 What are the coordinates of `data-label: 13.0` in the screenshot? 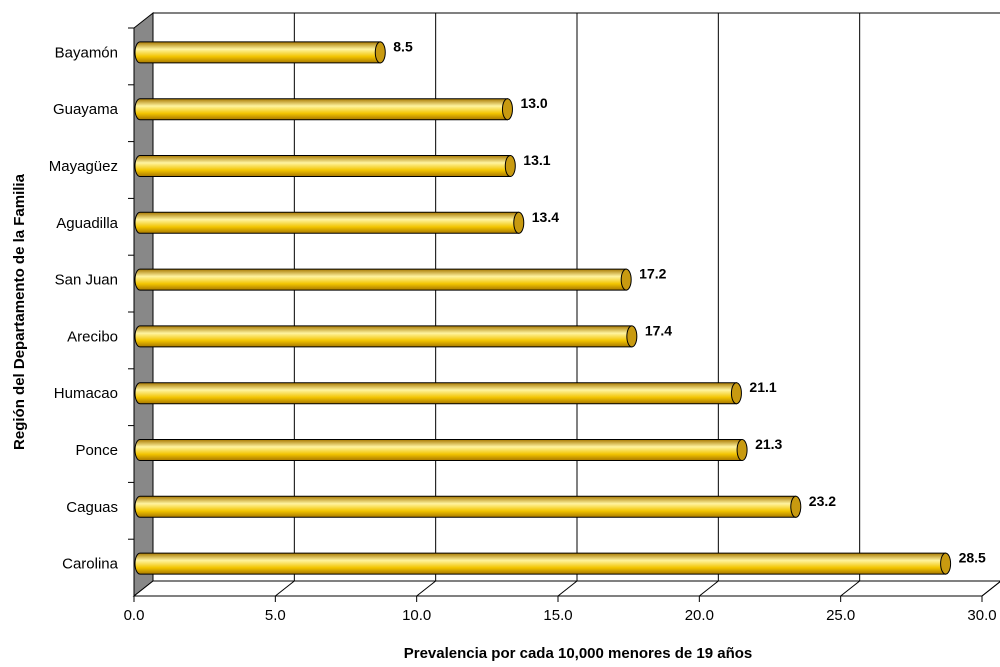 It's located at (533, 103).